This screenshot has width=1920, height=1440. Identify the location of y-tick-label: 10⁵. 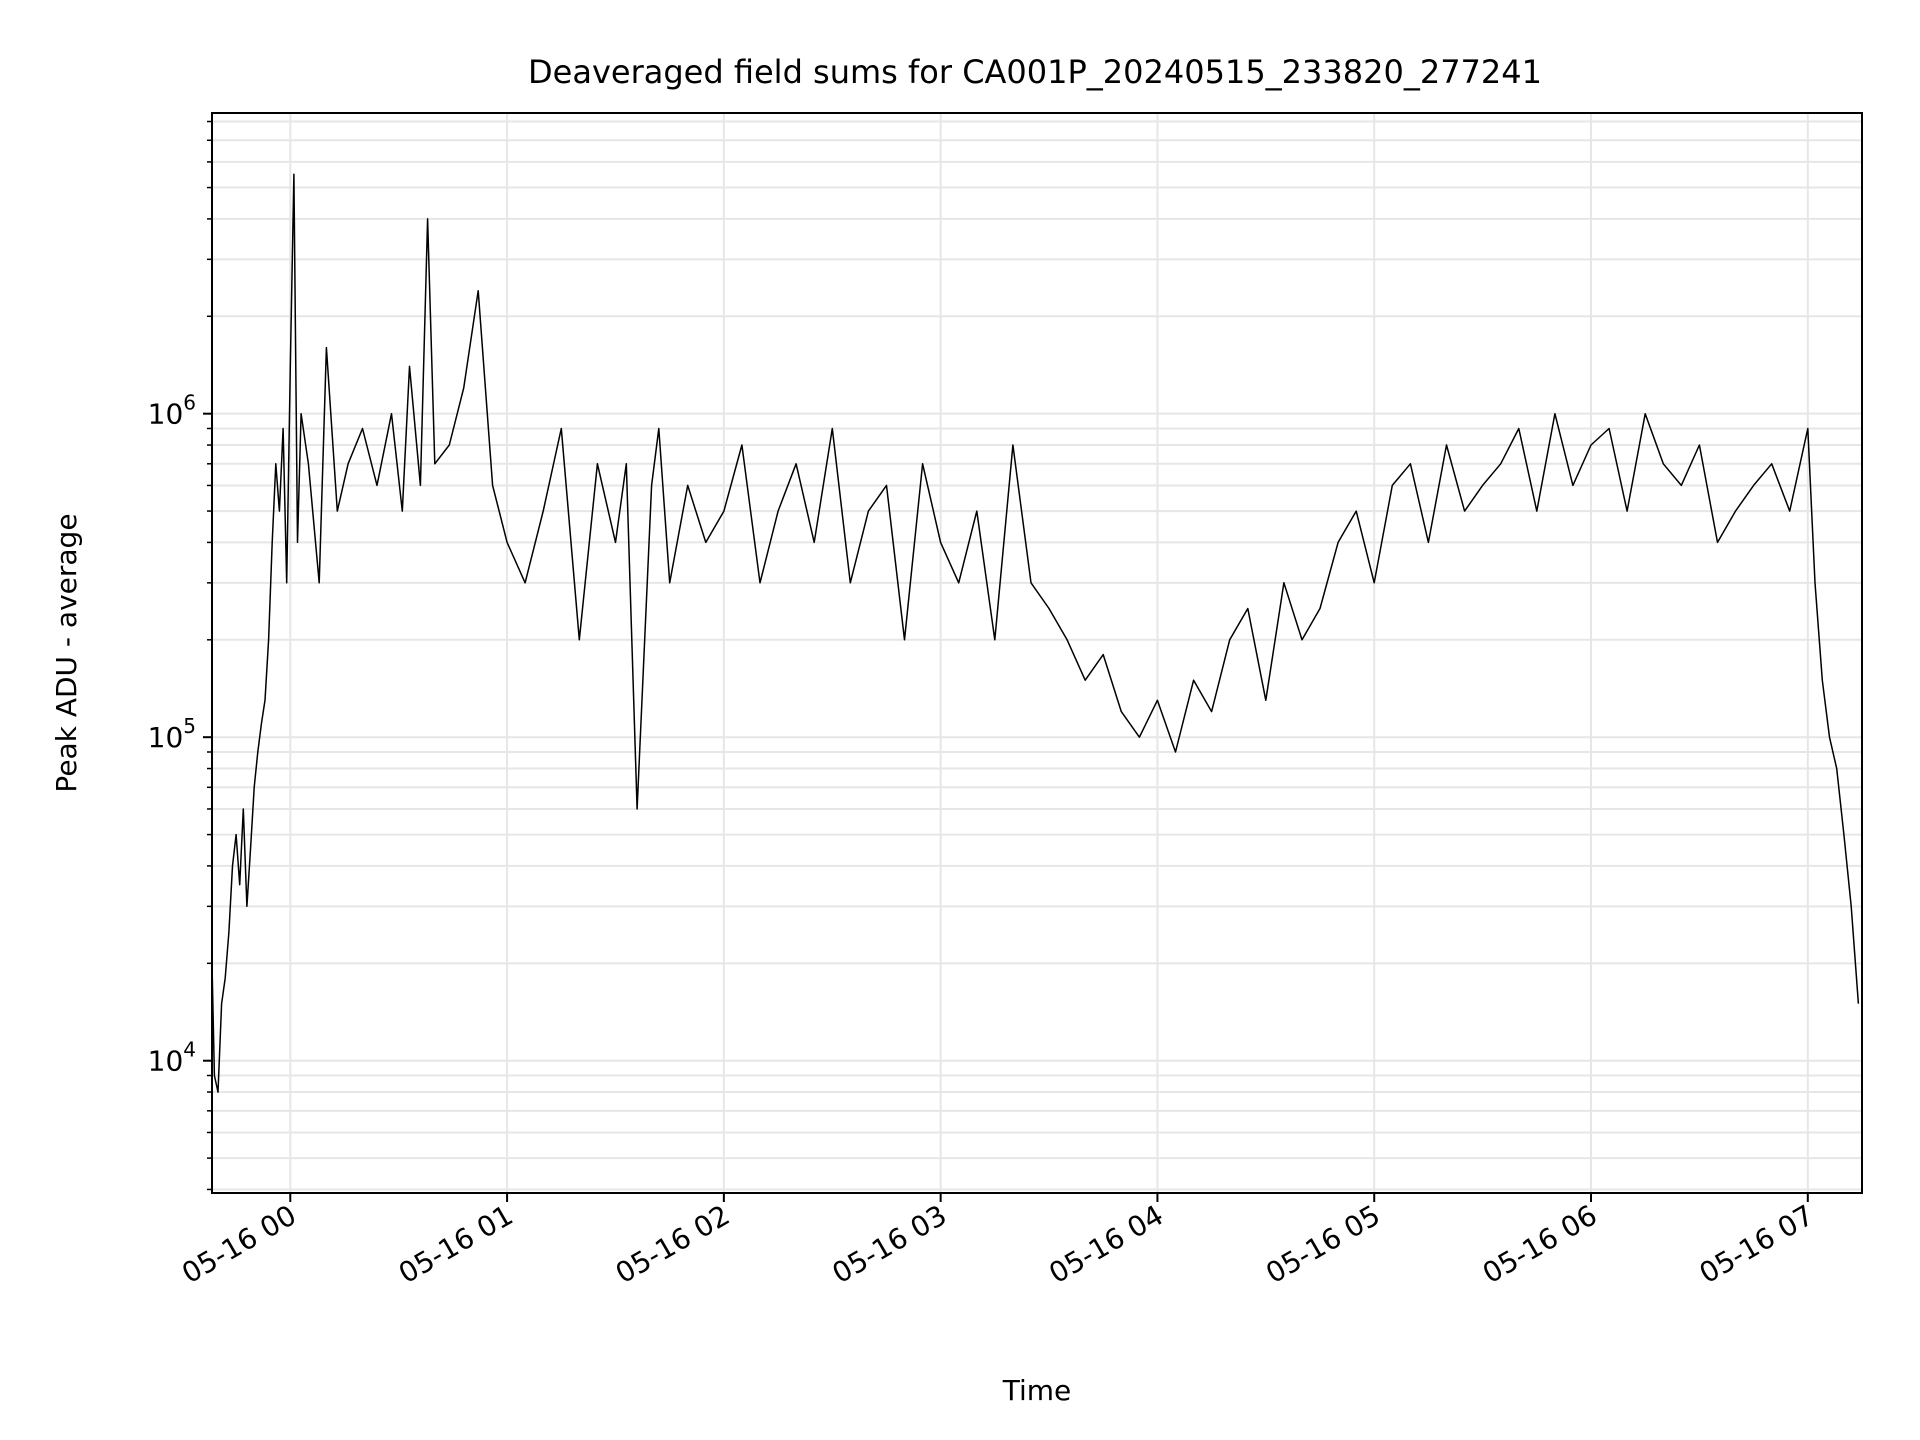
(172, 734).